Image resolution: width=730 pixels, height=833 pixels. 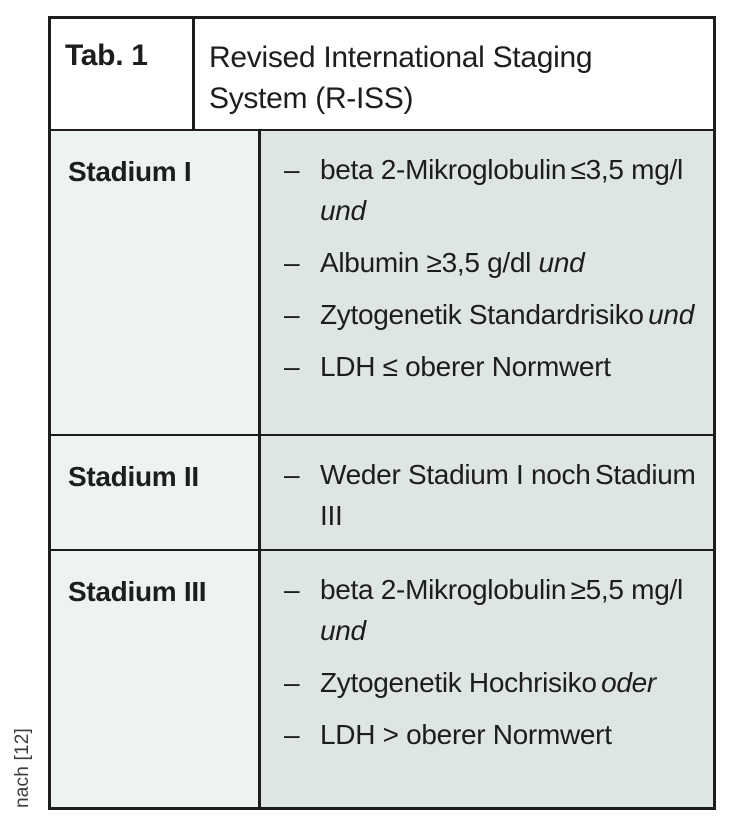 I want to click on criterion-line: Stadium III, so click(x=508, y=495).